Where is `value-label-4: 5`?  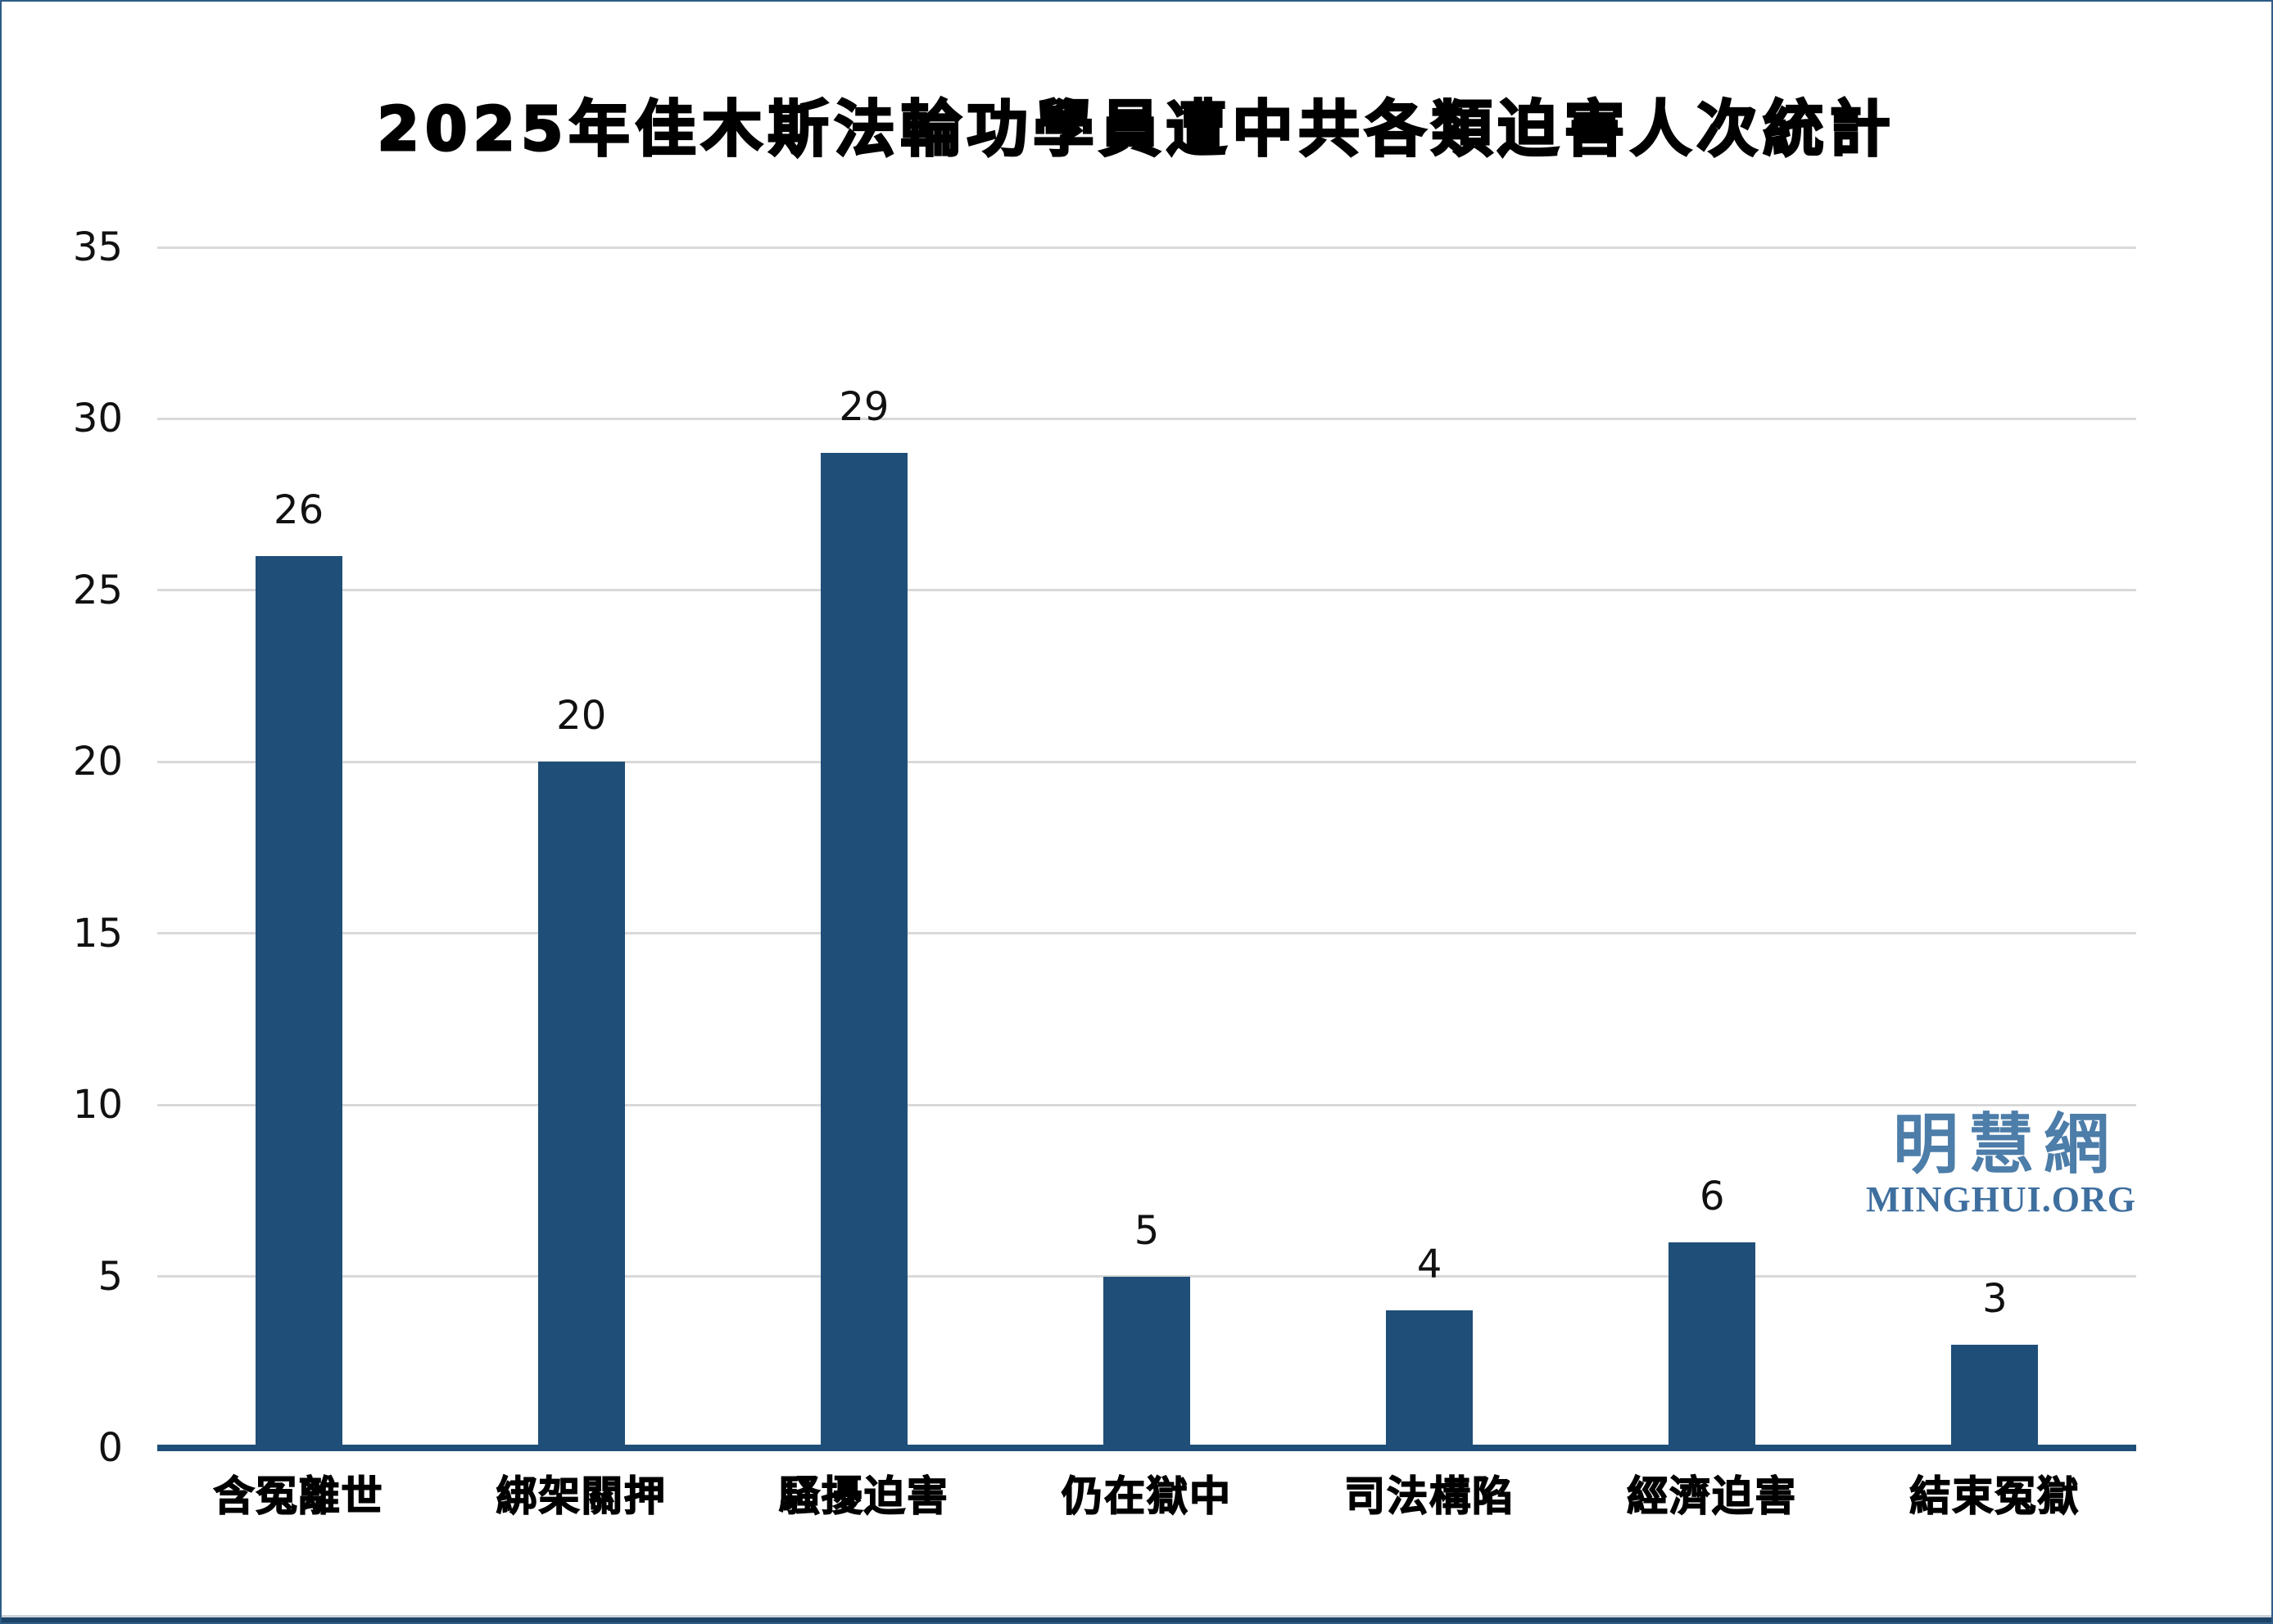
value-label-4: 5 is located at coordinates (1147, 1230).